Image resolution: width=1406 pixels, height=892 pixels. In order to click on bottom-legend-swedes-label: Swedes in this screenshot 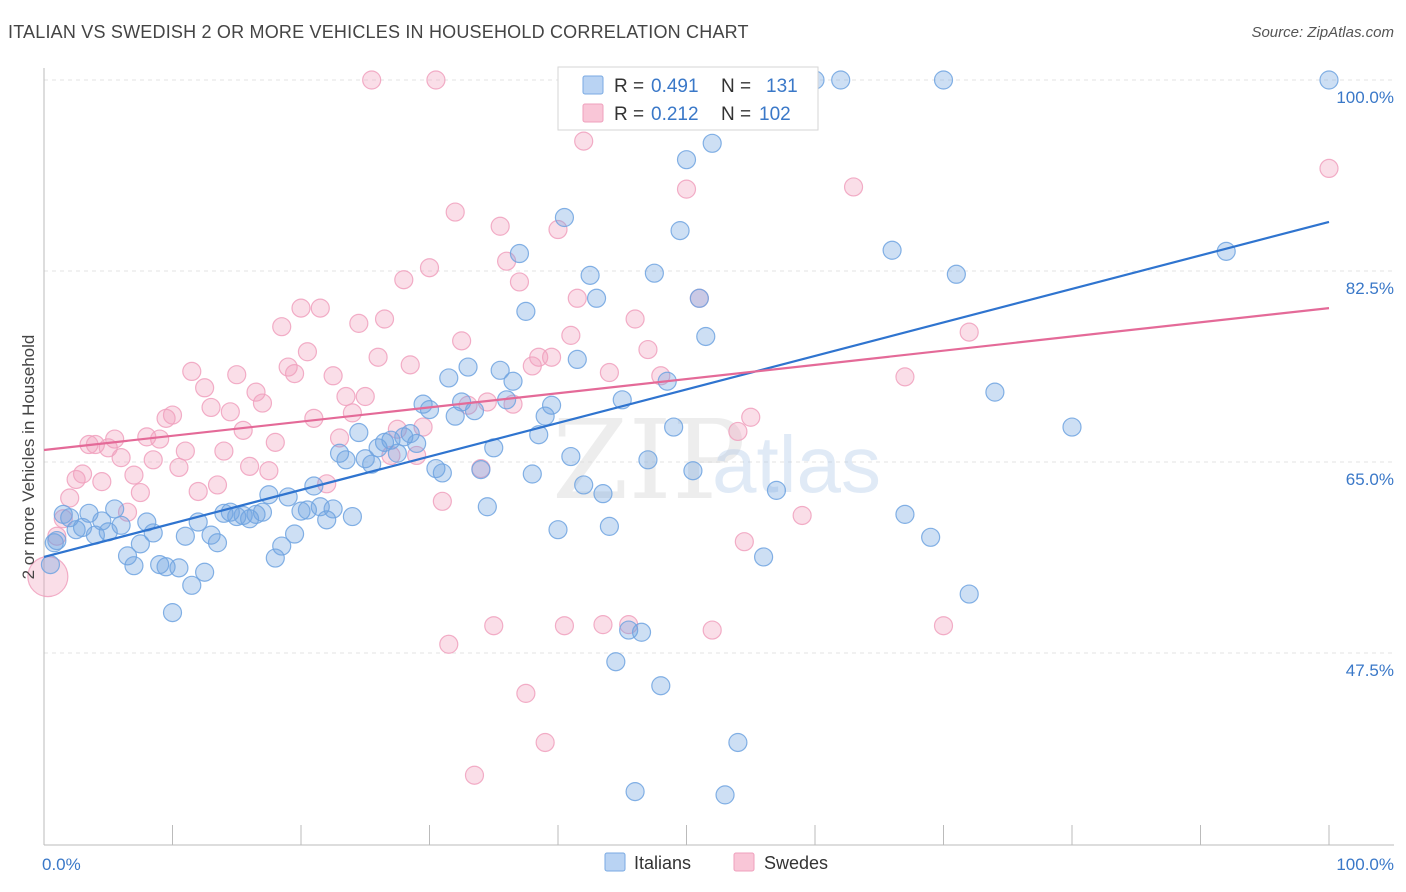, I will do `click(796, 863)`.